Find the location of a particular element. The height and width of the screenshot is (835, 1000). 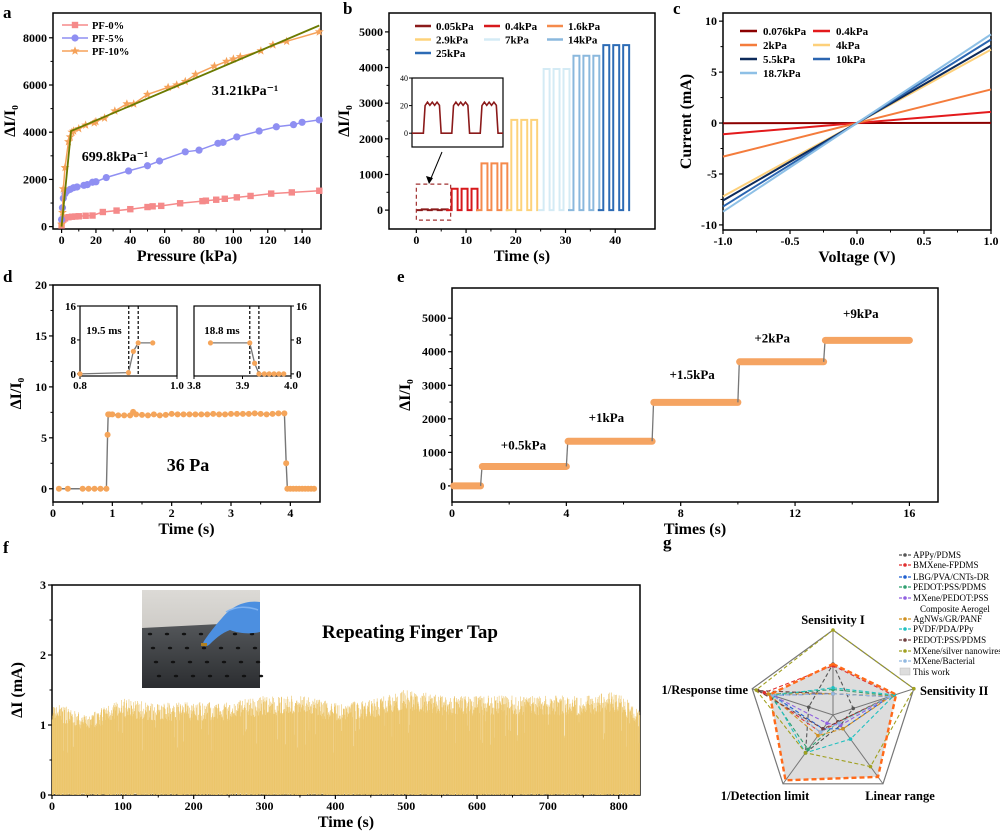

x-axis-label: Time (s) is located at coordinates (346, 822).